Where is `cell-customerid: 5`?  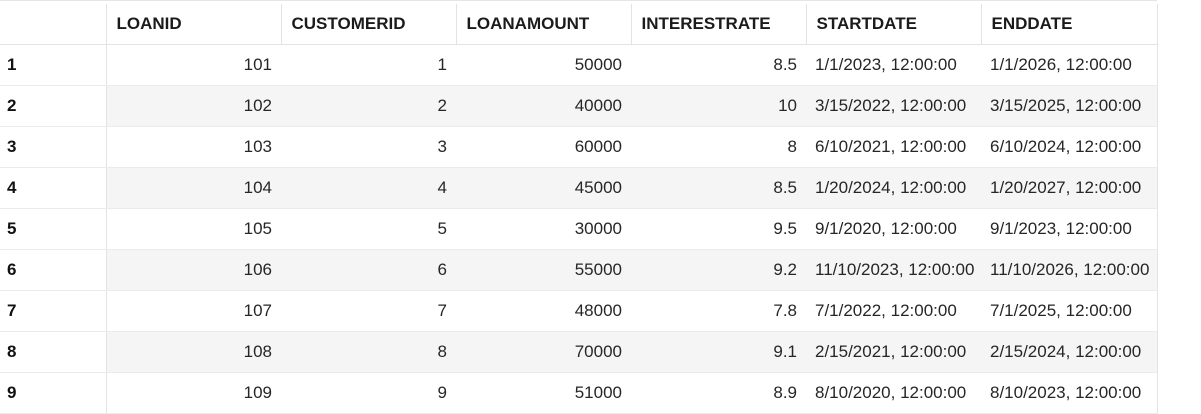
cell-customerid: 5 is located at coordinates (368, 229).